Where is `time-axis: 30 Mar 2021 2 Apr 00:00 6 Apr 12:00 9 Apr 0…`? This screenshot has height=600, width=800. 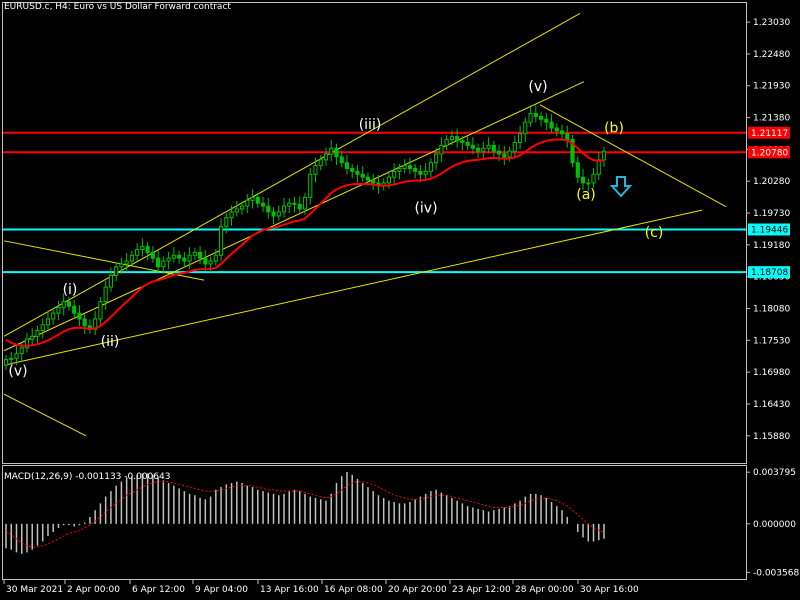
time-axis: 30 Mar 2021 2 Apr 00:00 6 Apr 12:00 9 Apr 0… is located at coordinates (321, 587).